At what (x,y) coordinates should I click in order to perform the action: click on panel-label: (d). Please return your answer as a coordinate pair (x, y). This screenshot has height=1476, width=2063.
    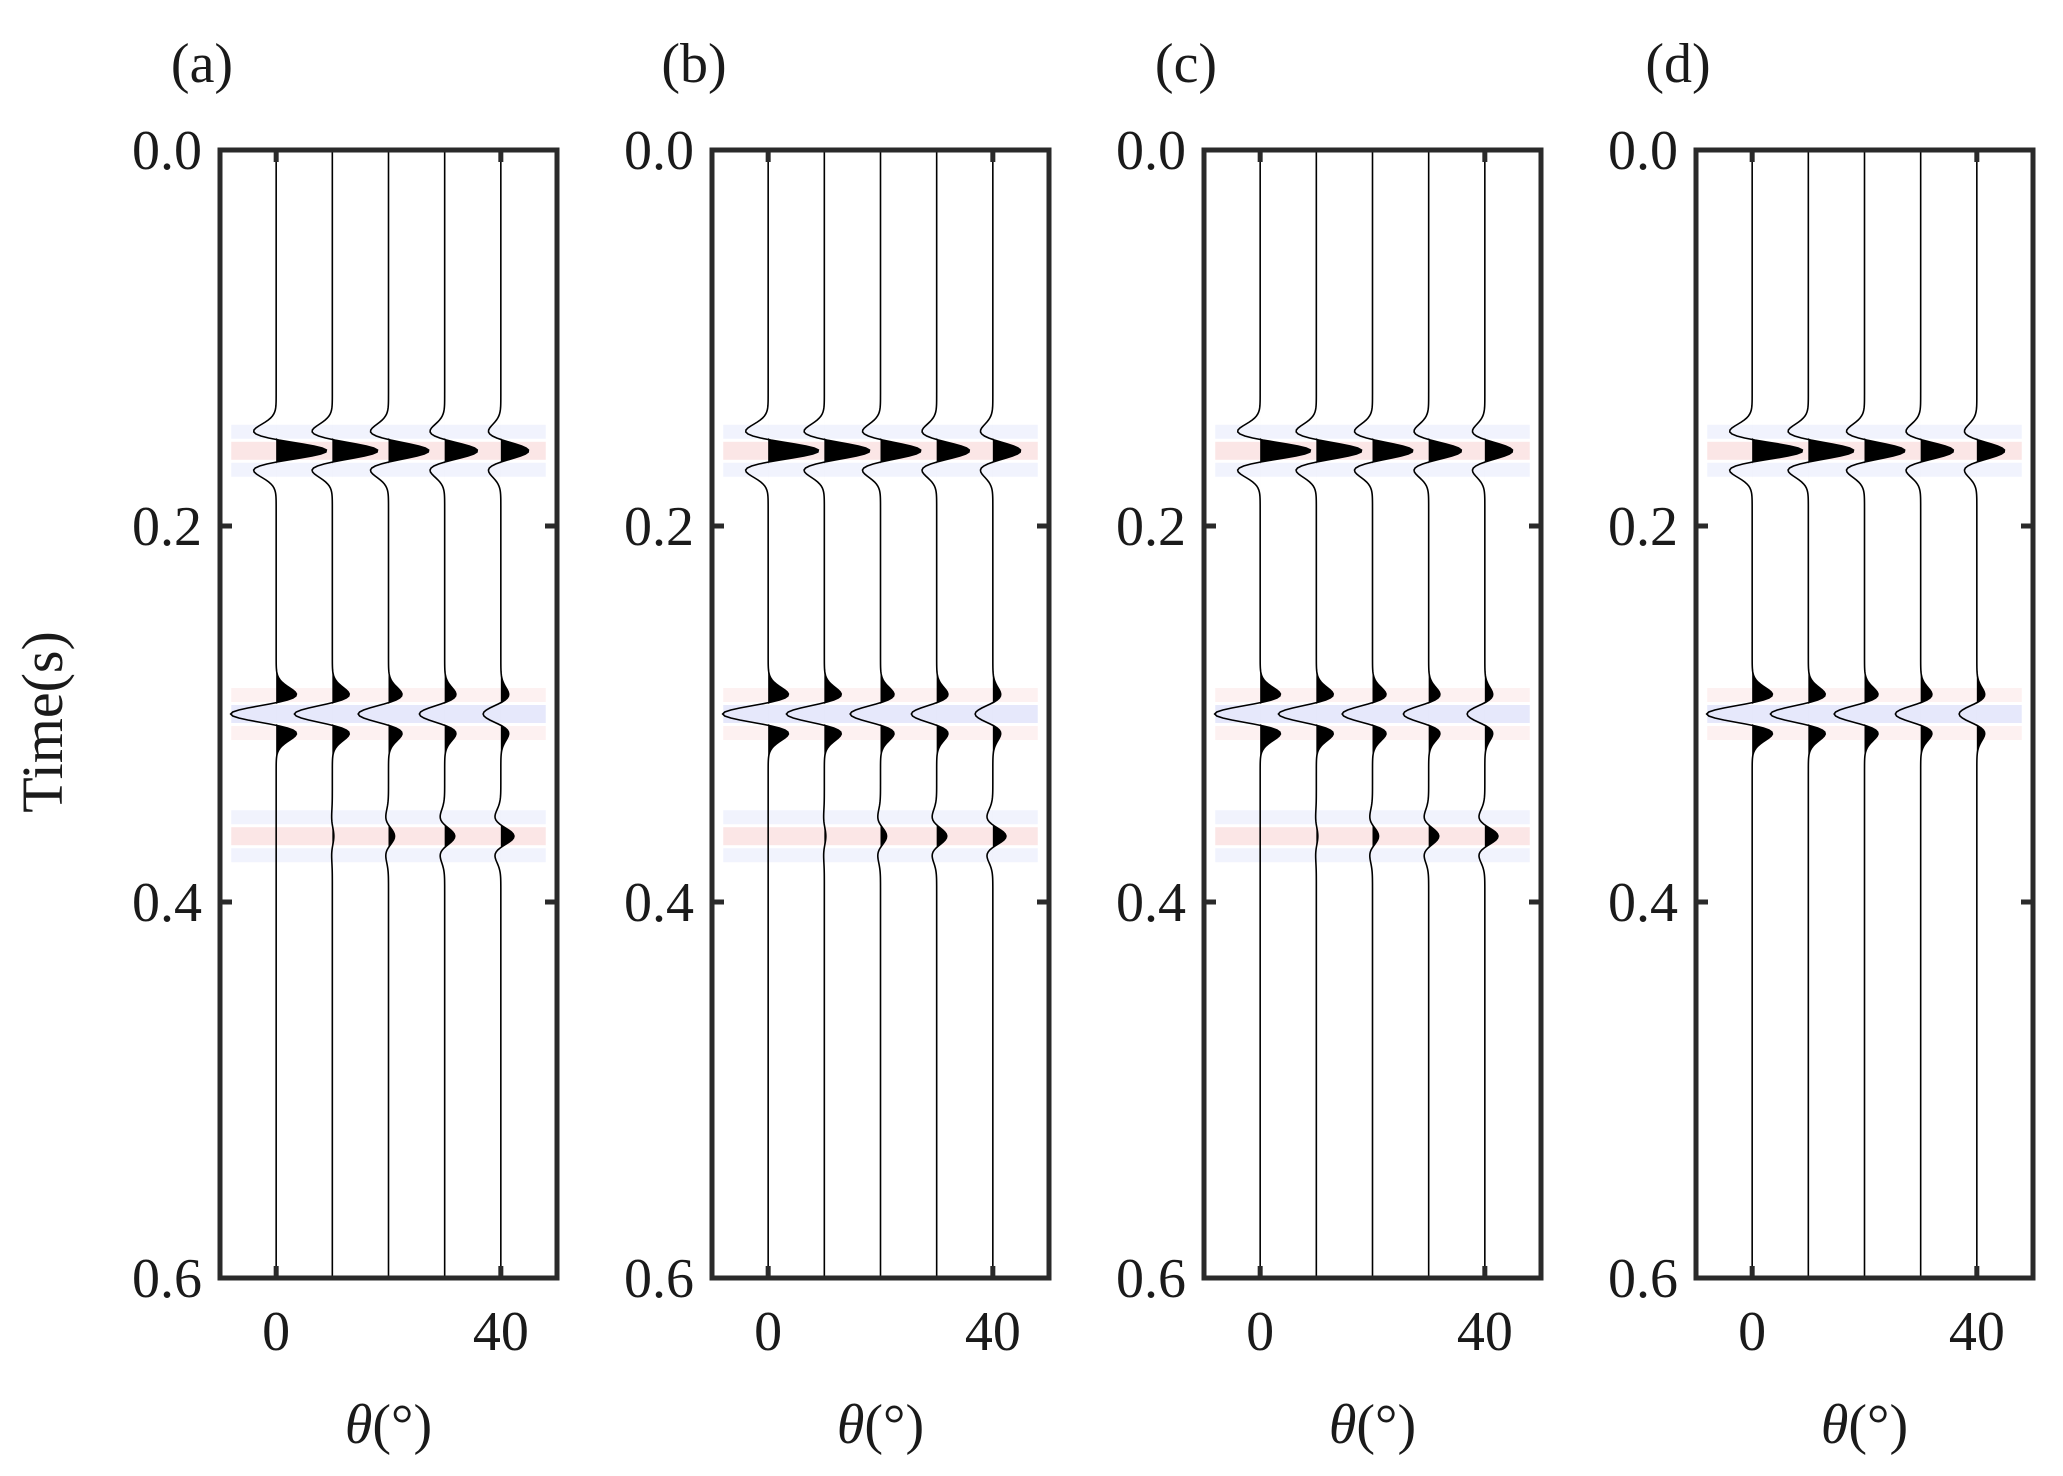
    Looking at the image, I should click on (1677, 64).